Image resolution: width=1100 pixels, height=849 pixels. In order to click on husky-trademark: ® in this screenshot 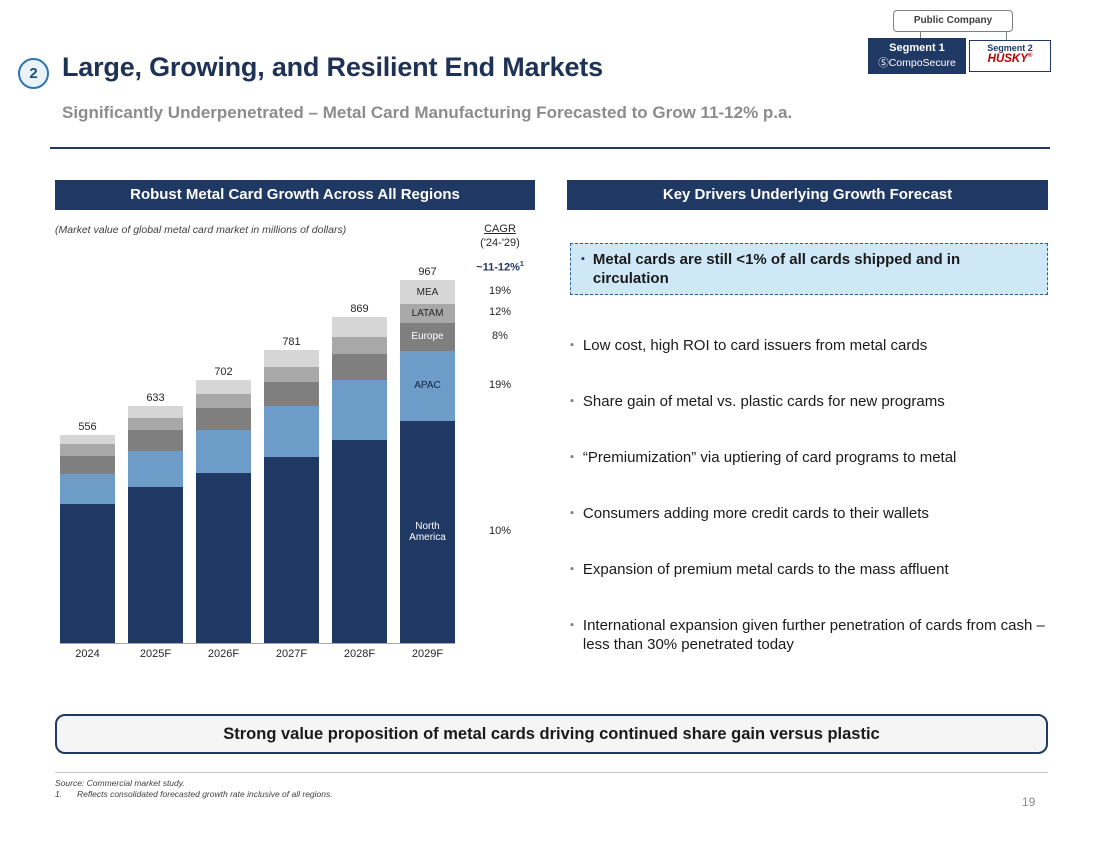, I will do `click(1030, 56)`.